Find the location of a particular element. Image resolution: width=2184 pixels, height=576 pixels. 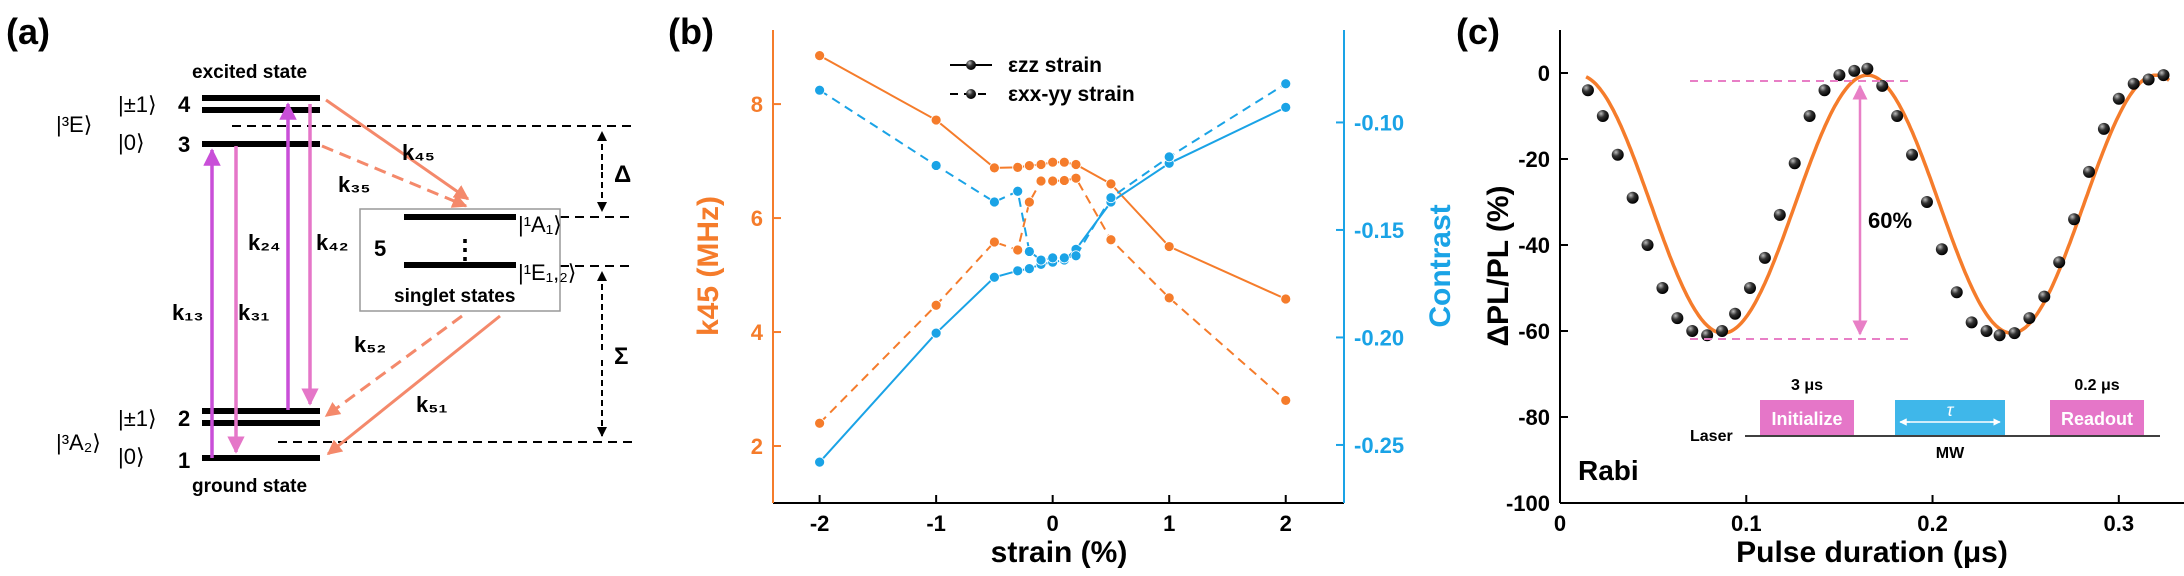

b-ytick-left-label: 6 is located at coordinates (757, 218).